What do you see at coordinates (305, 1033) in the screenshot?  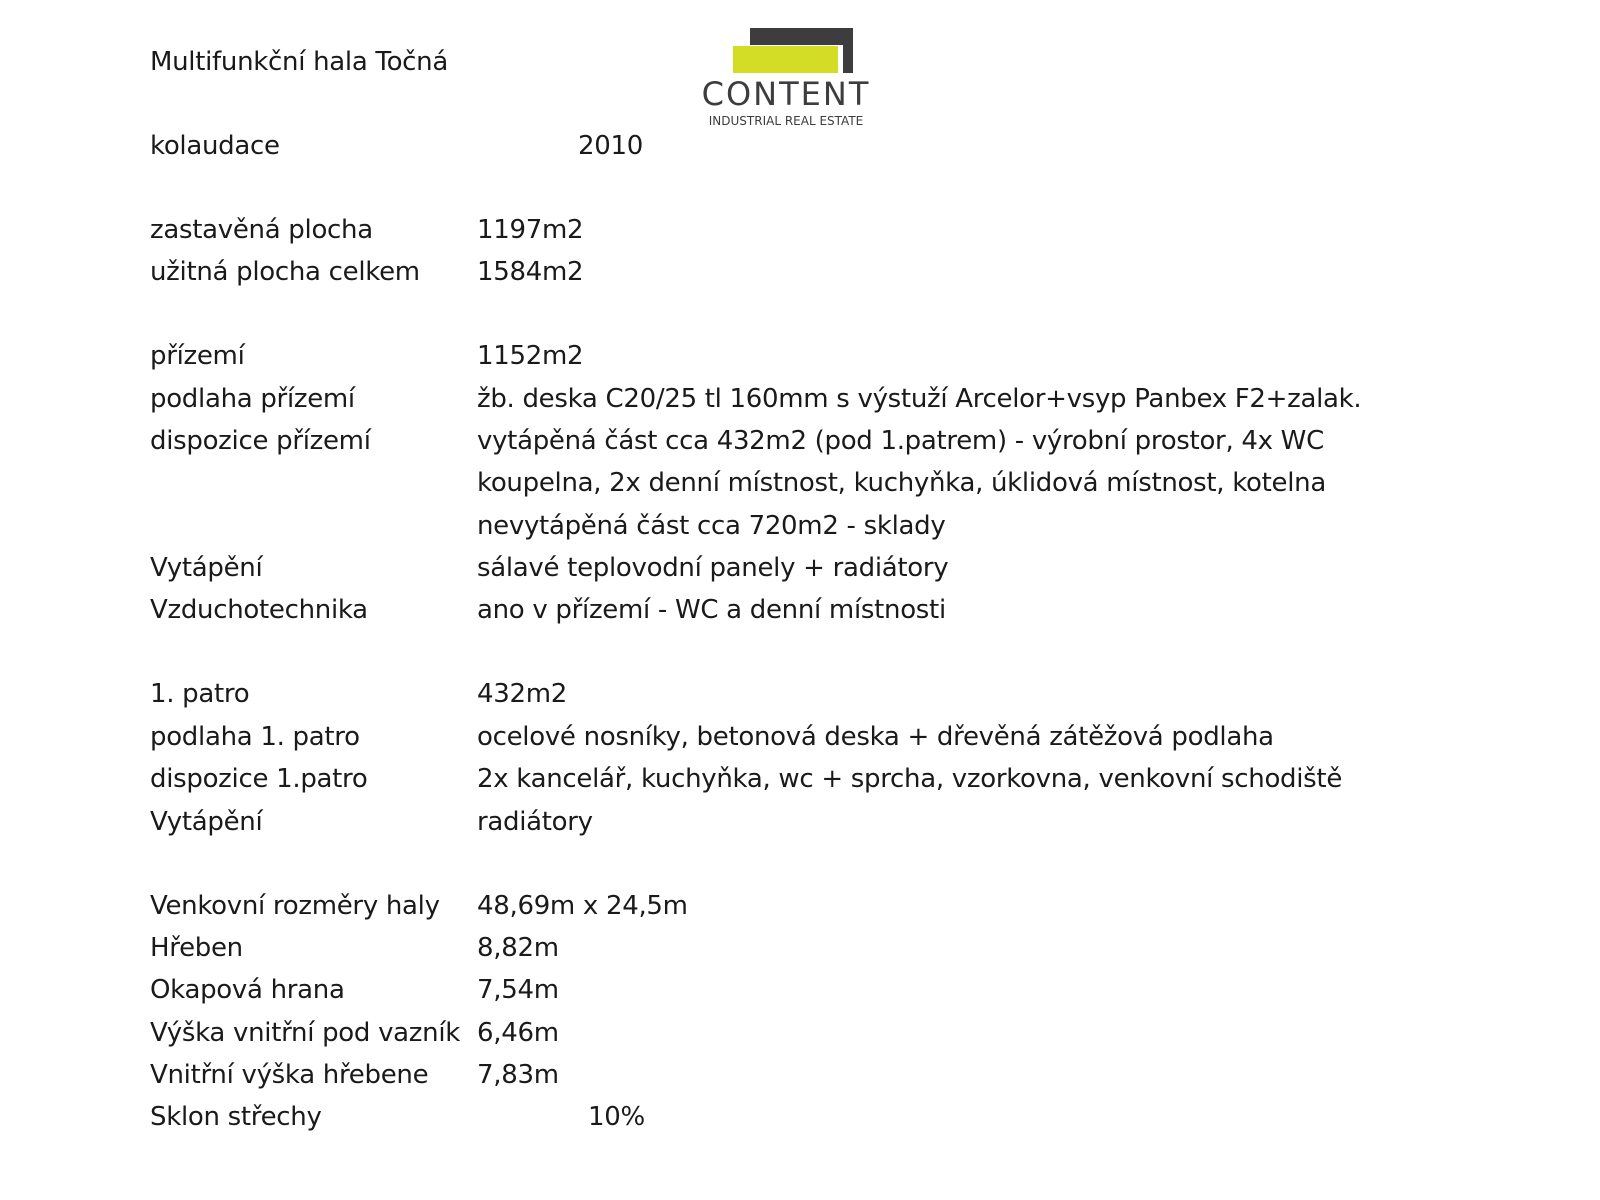 I see `spec-label: Výška vnitřní pod vazník` at bounding box center [305, 1033].